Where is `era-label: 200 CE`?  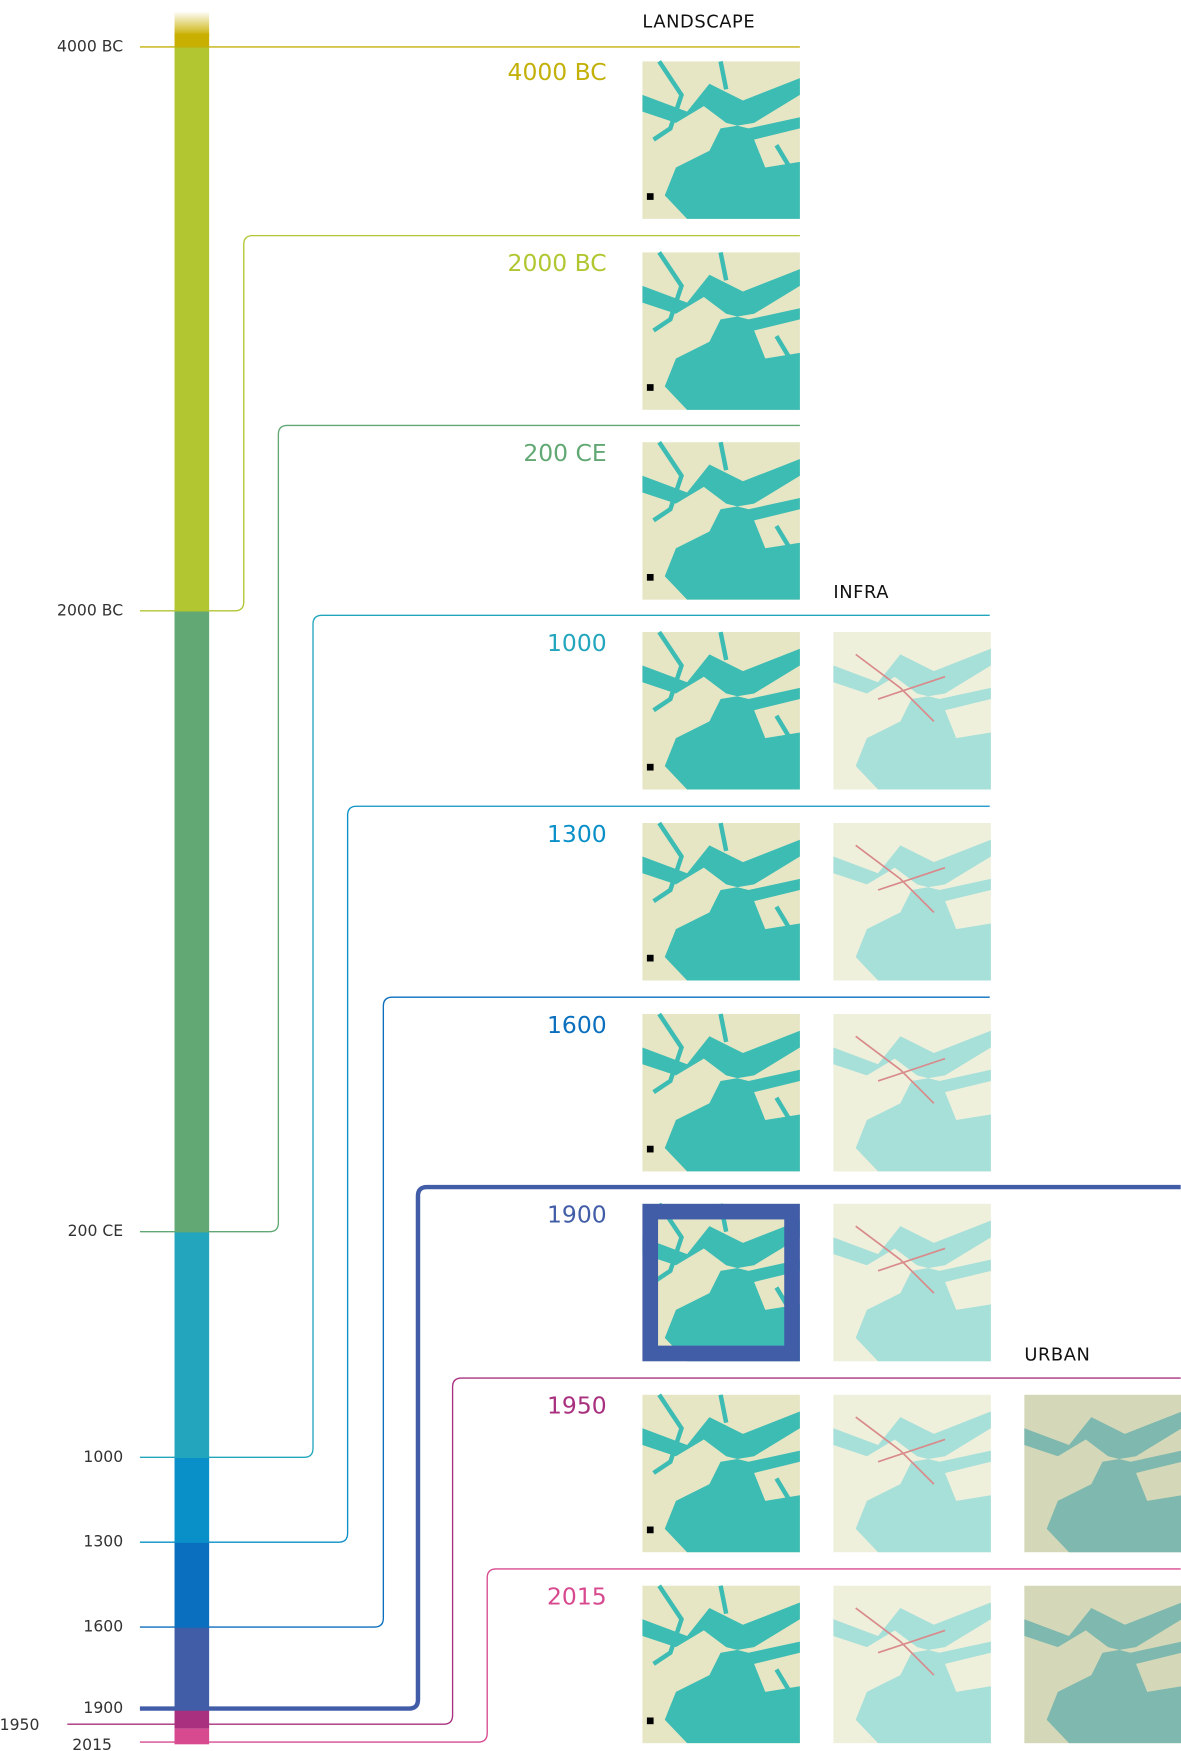 era-label: 200 CE is located at coordinates (564, 453).